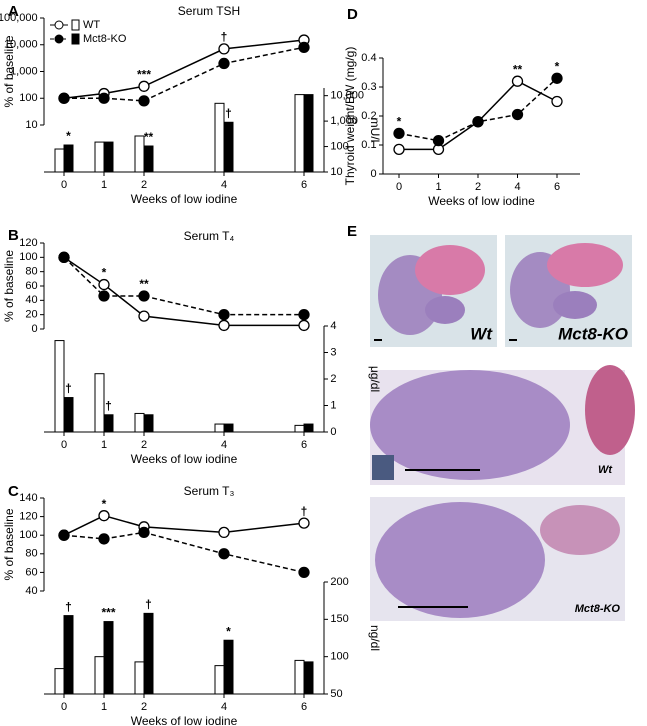 This screenshot has height=726, width=647. I want to click on y-tick-label: 0.4, so click(368, 58).